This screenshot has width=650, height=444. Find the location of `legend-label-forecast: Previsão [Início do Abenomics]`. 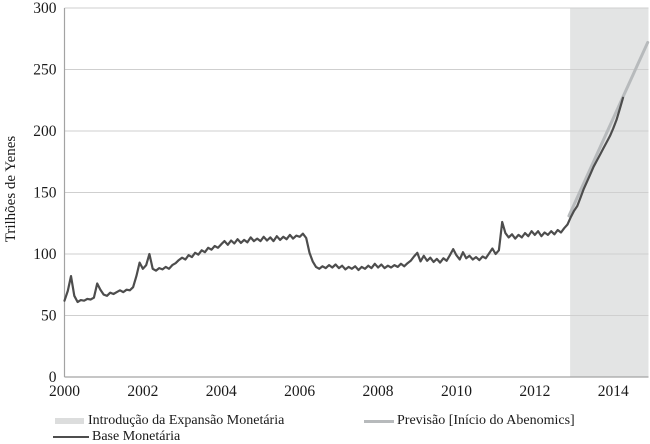

legend-label-forecast: Previsão [Início do Abenomics] is located at coordinates (486, 420).